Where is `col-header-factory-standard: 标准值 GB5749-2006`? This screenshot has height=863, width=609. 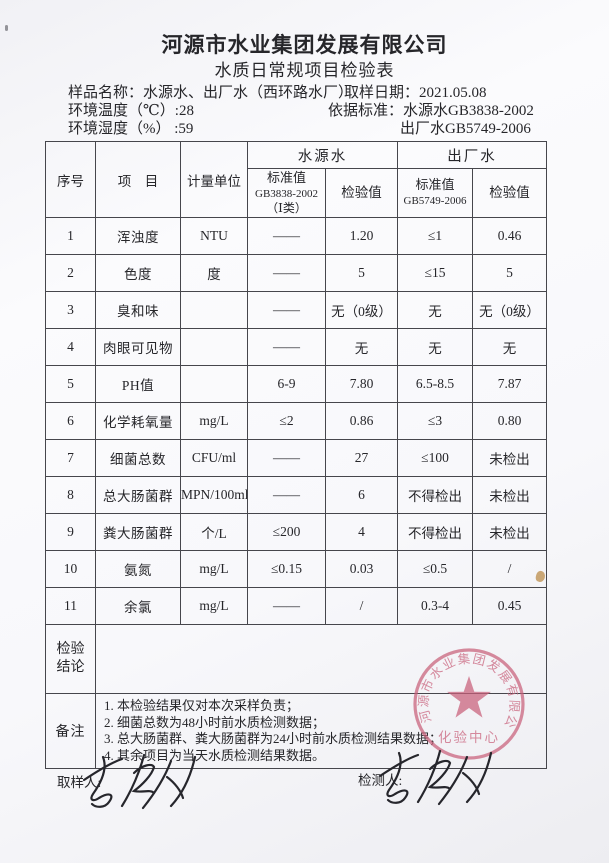
col-header-factory-standard: 标准值 GB5749-2006 is located at coordinates (435, 193).